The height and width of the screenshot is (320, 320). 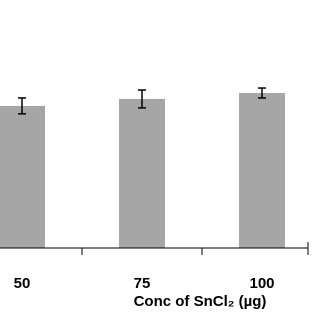 I want to click on x-tick-label: 75, so click(x=142, y=283).